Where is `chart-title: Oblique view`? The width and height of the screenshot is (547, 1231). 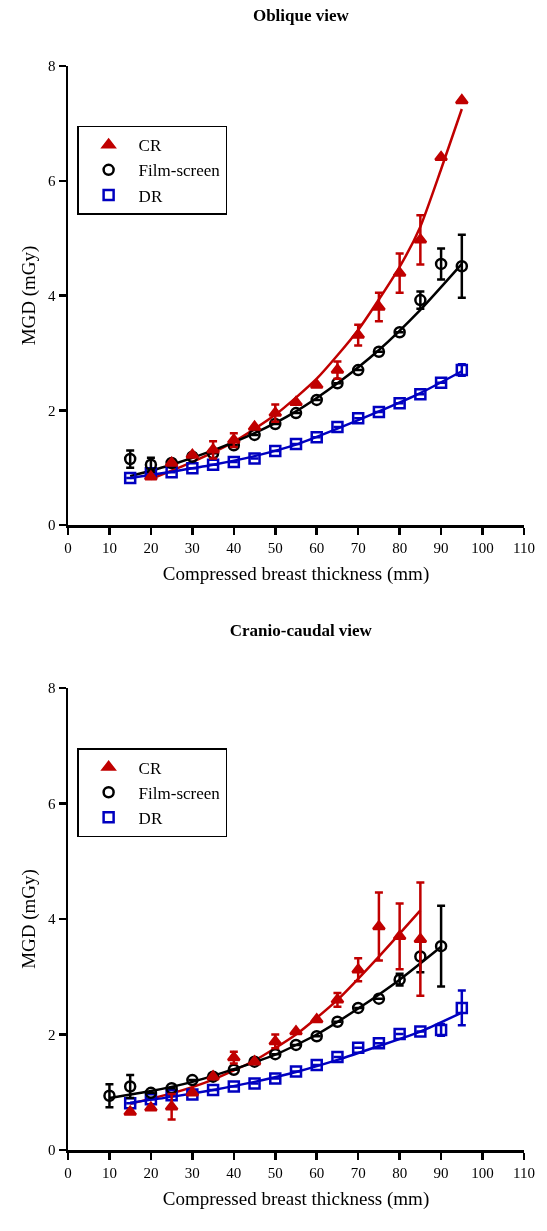 chart-title: Oblique view is located at coordinates (301, 16).